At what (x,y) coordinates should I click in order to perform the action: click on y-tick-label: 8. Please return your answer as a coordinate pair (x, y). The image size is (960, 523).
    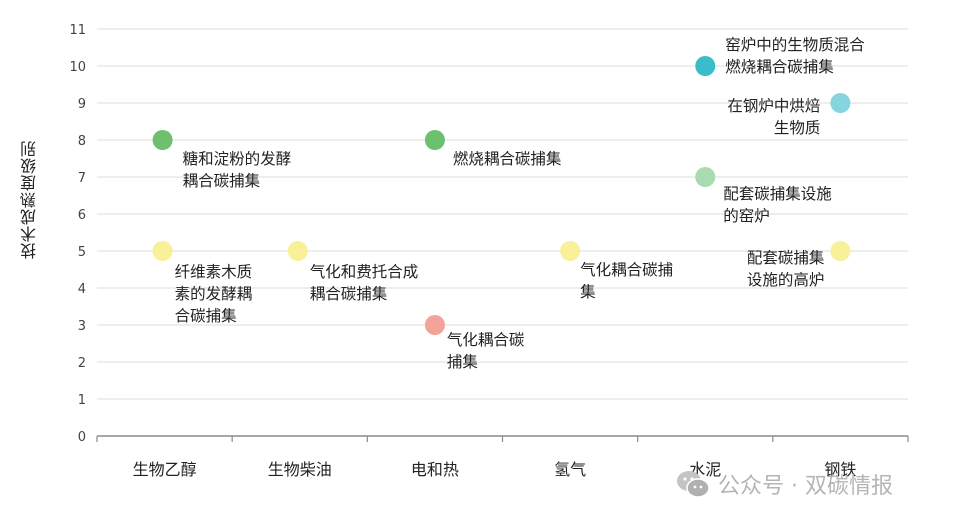
    Looking at the image, I should click on (82, 141).